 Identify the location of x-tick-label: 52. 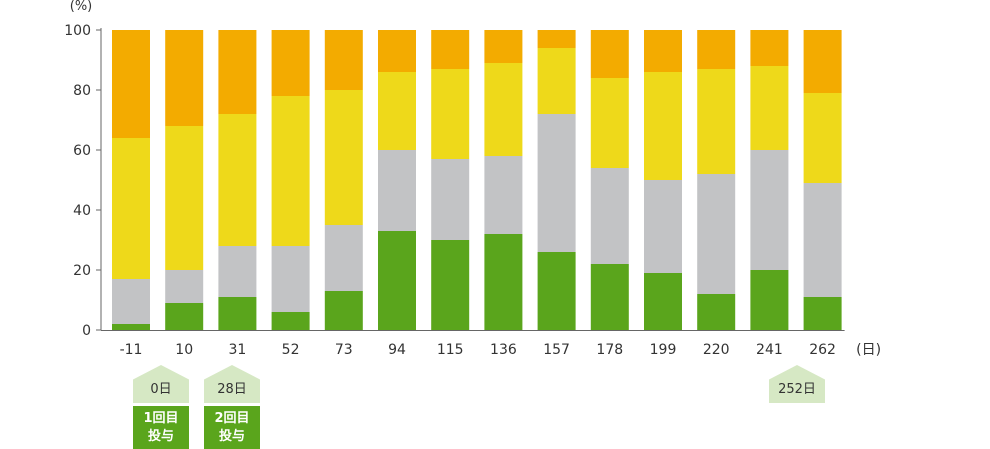
(291, 350).